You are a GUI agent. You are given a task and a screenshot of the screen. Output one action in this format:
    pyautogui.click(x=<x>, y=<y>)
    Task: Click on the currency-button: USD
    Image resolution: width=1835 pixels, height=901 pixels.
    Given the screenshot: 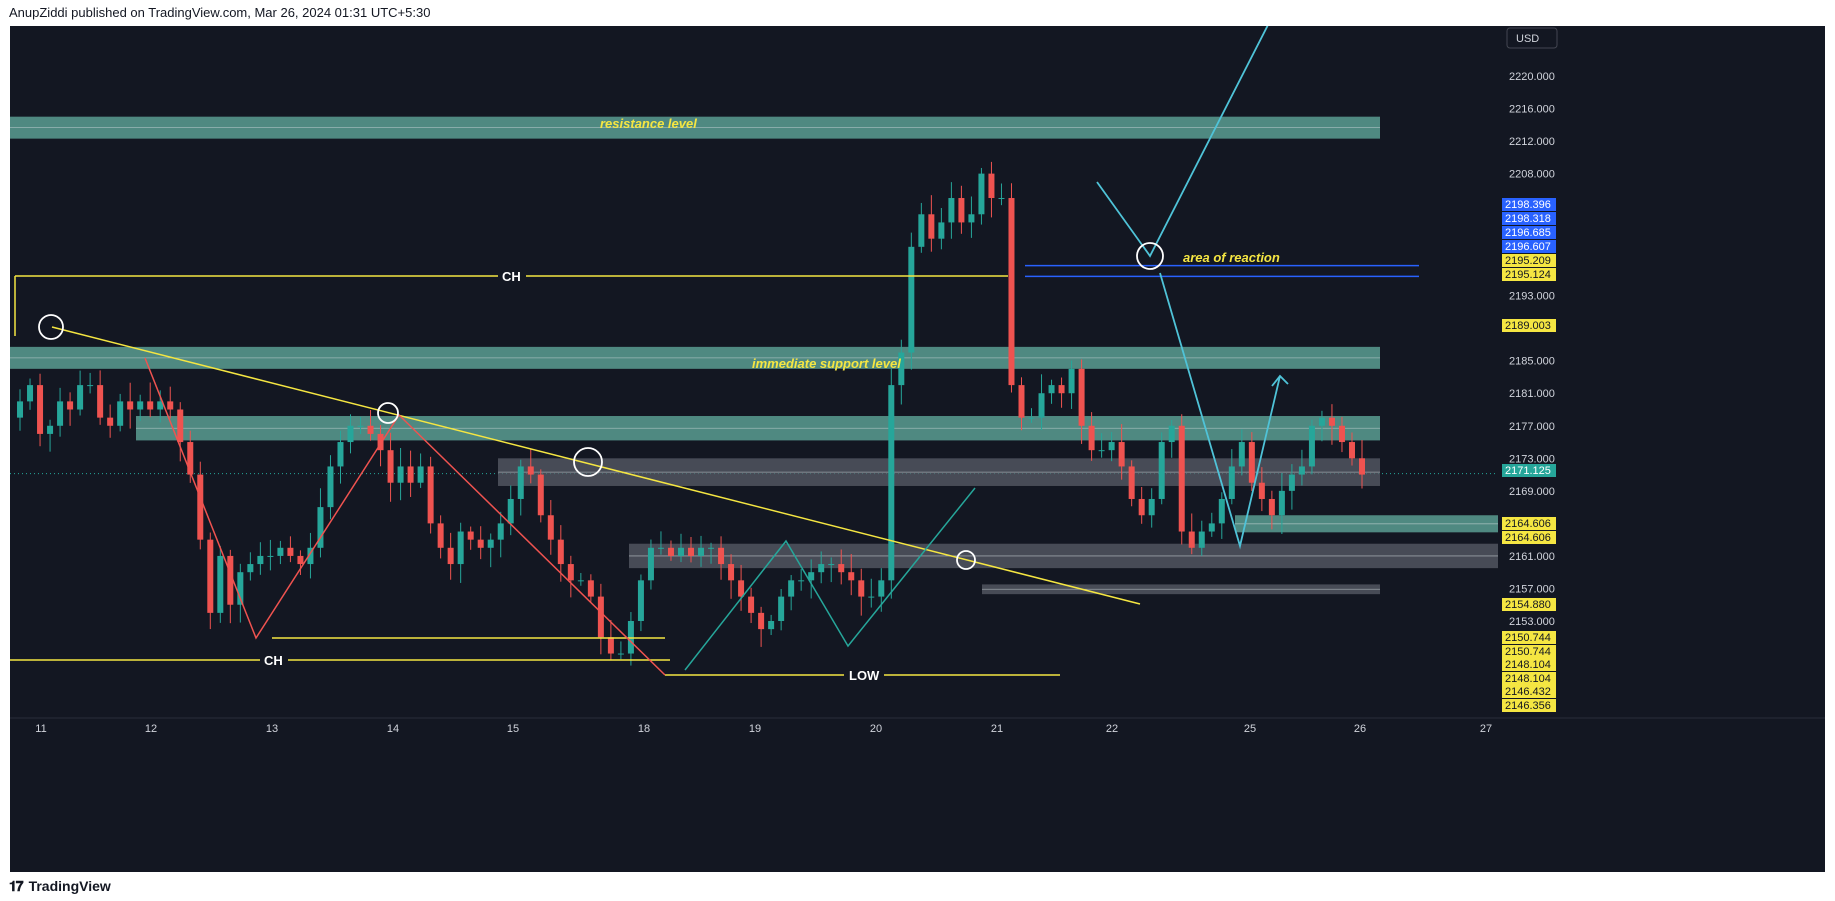 What is the action you would take?
    pyautogui.click(x=1527, y=39)
    